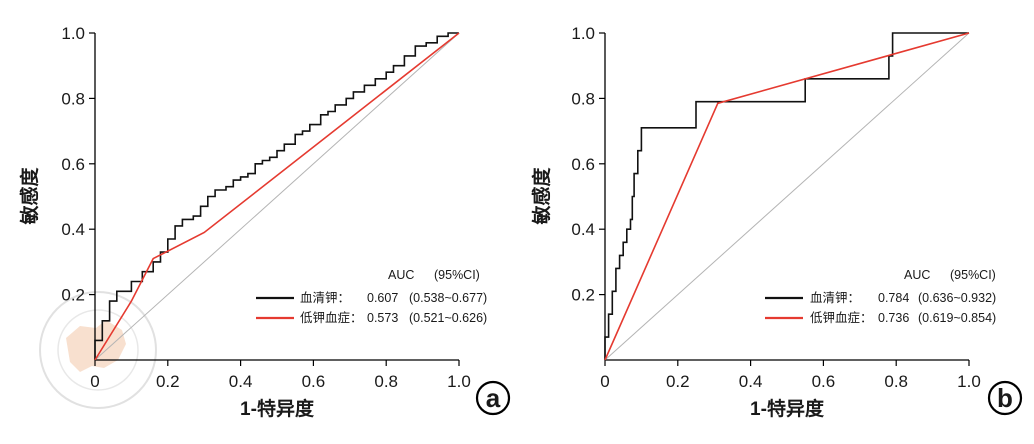  Describe the element at coordinates (957, 318) in the screenshot. I see `legend-ci-hypokalemia: (0.619~0.854)` at that location.